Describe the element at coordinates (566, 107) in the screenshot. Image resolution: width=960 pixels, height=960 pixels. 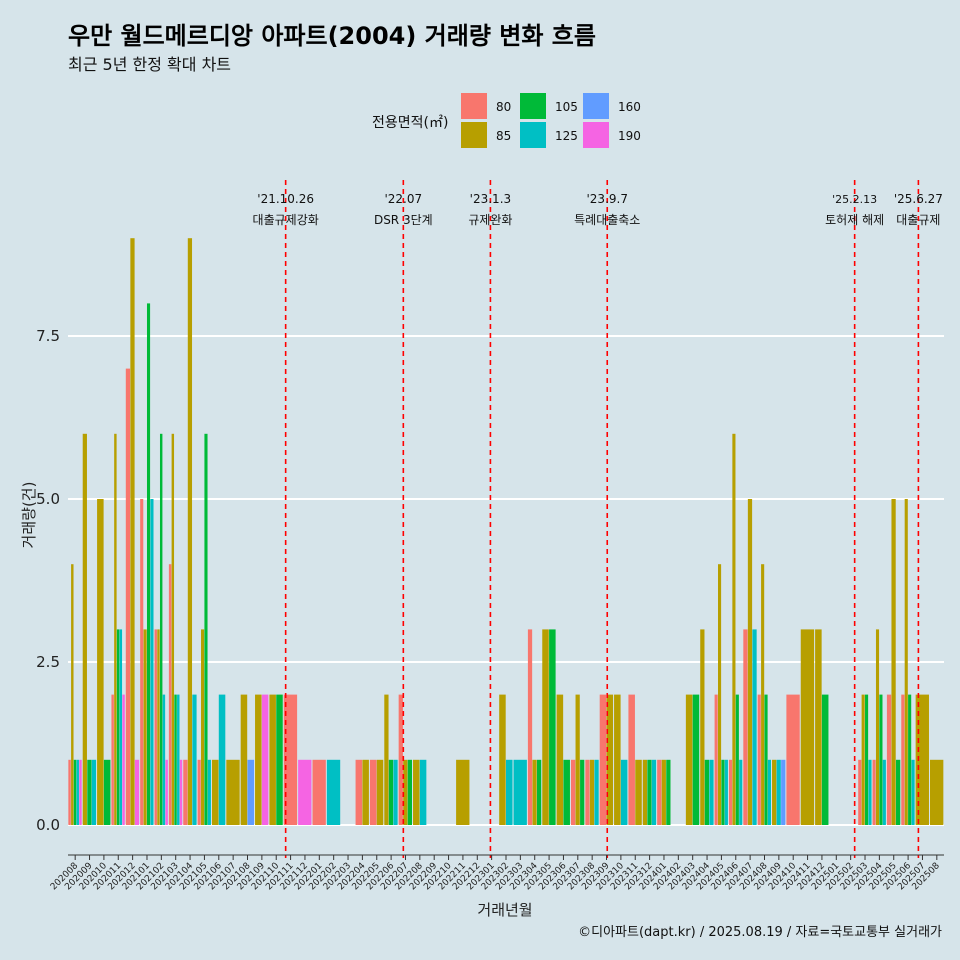
I see `legend-label-105: 105` at that location.